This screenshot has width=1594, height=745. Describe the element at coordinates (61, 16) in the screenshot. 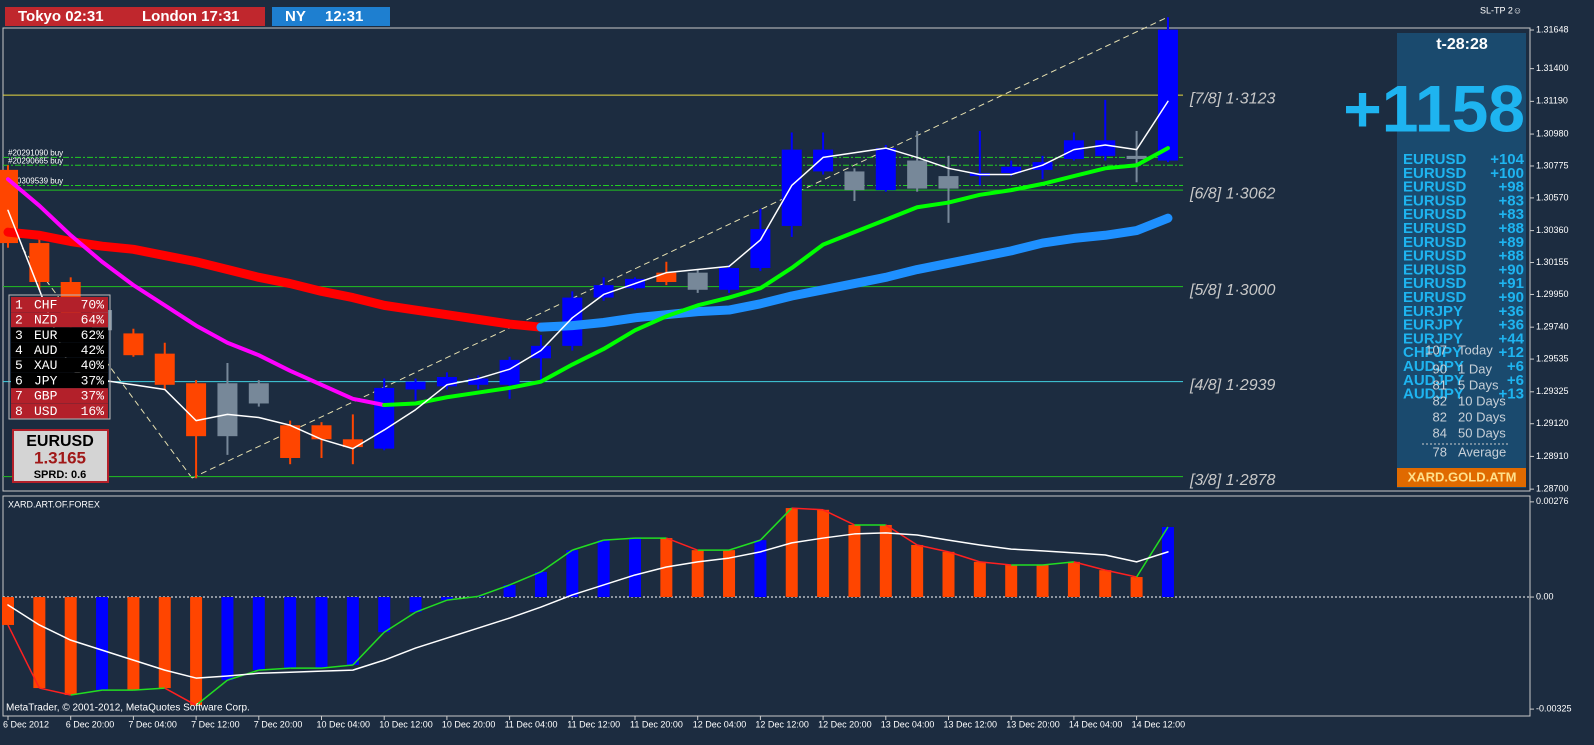

I see `clock-tokyo: Tokyo 02:31` at that location.